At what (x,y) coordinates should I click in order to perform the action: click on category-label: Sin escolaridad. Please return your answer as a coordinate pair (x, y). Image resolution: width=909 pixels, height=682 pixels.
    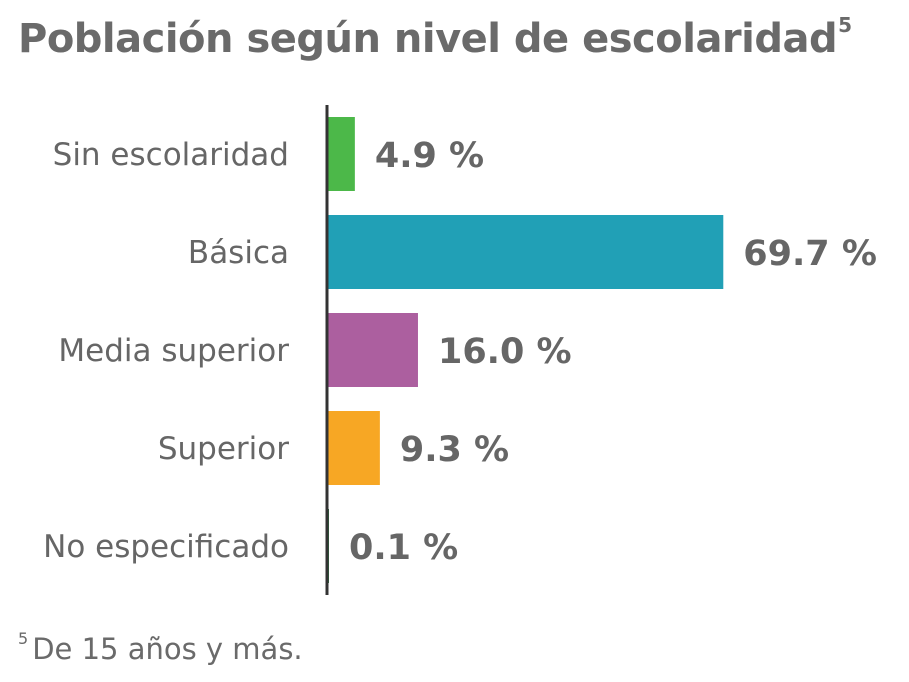
    Looking at the image, I should click on (171, 155).